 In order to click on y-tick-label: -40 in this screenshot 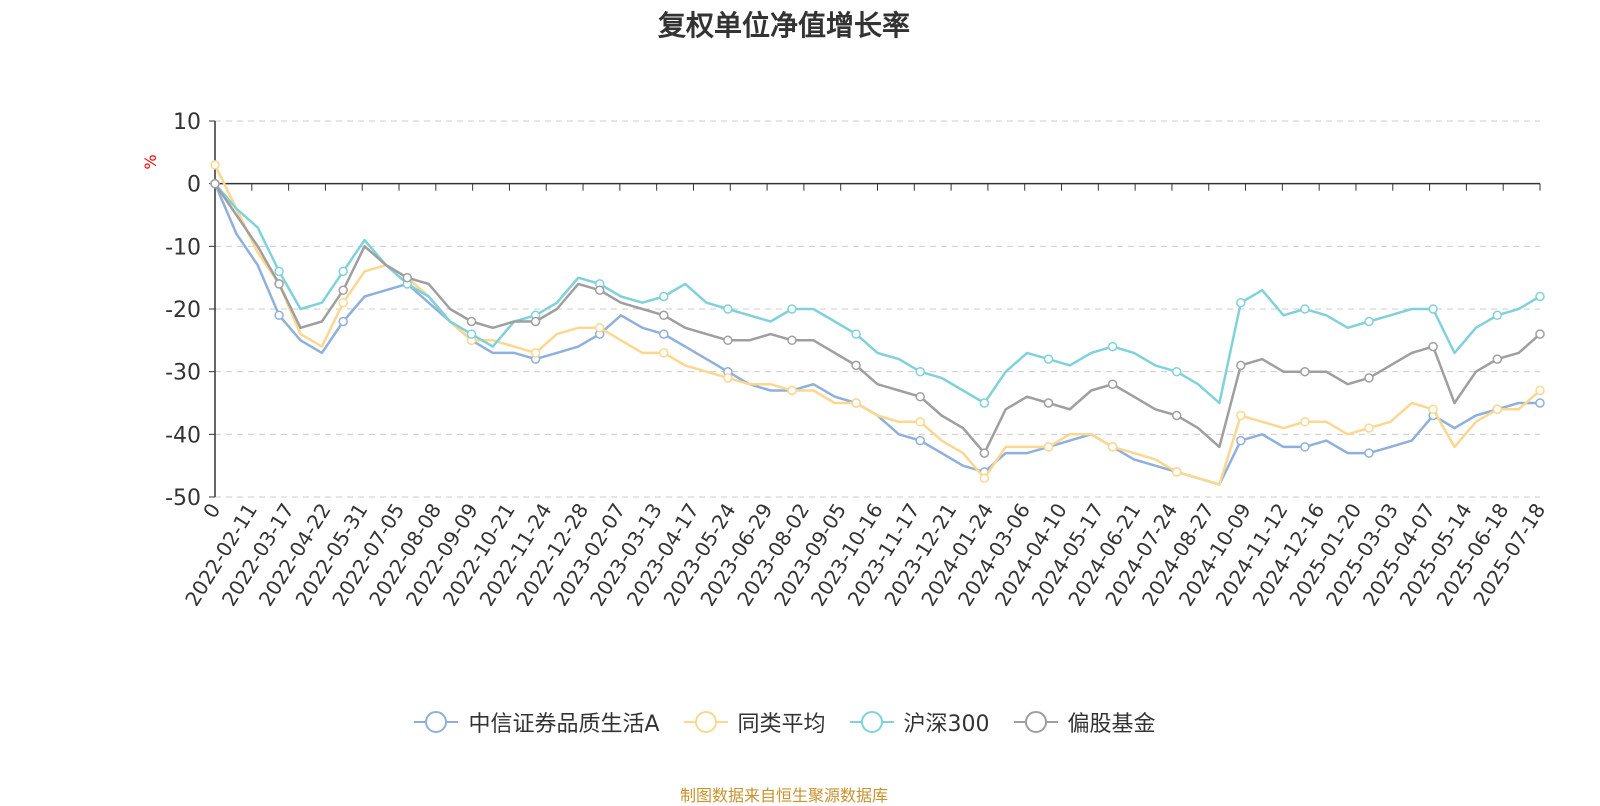, I will do `click(183, 435)`.